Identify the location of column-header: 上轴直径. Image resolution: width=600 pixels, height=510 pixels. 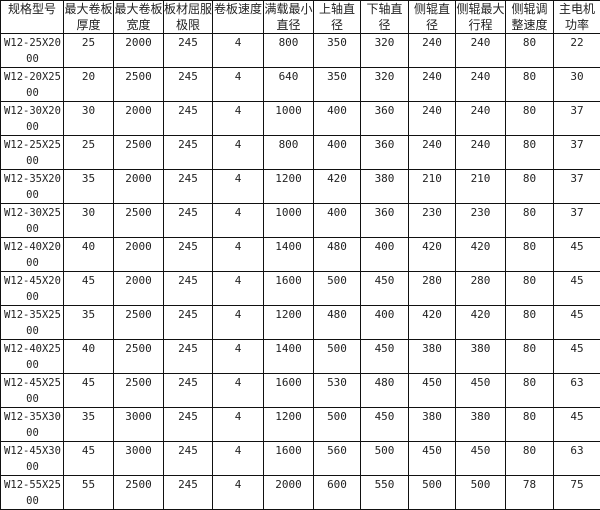
(337, 17).